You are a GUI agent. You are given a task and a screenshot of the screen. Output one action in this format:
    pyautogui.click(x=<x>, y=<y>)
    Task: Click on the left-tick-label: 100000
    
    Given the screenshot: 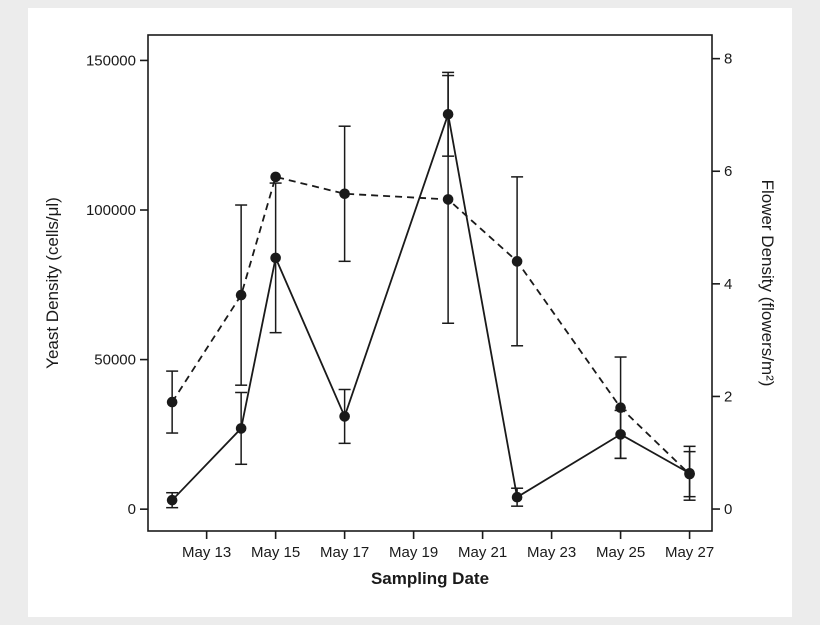 What is the action you would take?
    pyautogui.click(x=111, y=210)
    